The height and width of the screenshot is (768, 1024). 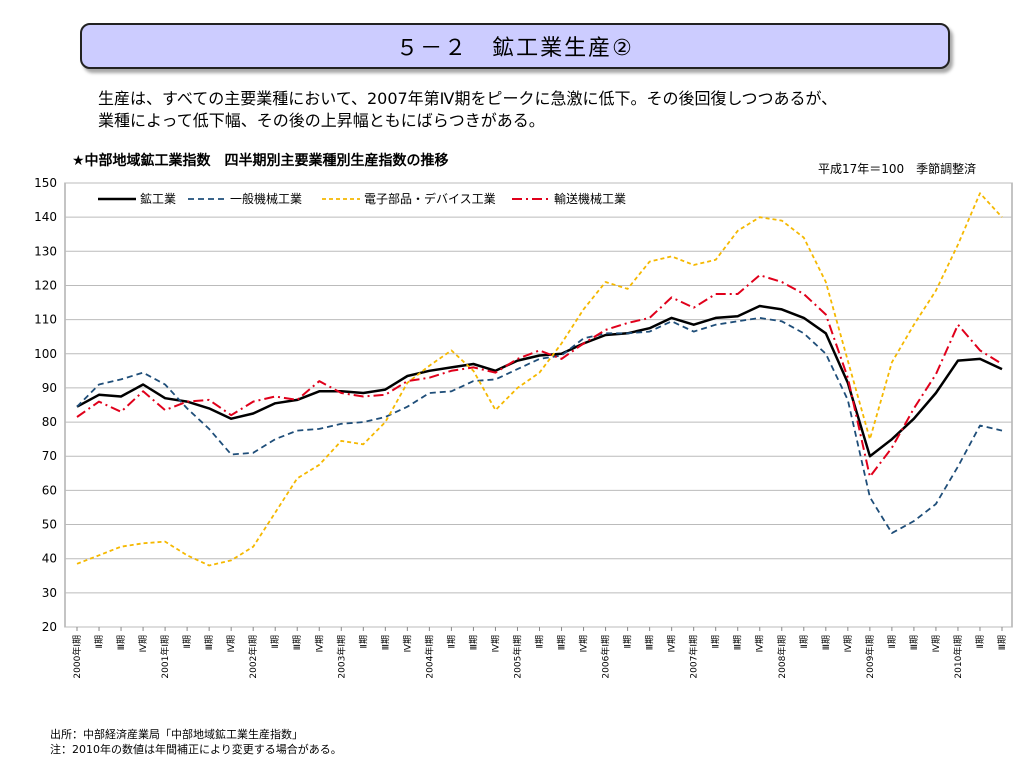 I want to click on y-tick-label: 140, so click(x=45, y=217).